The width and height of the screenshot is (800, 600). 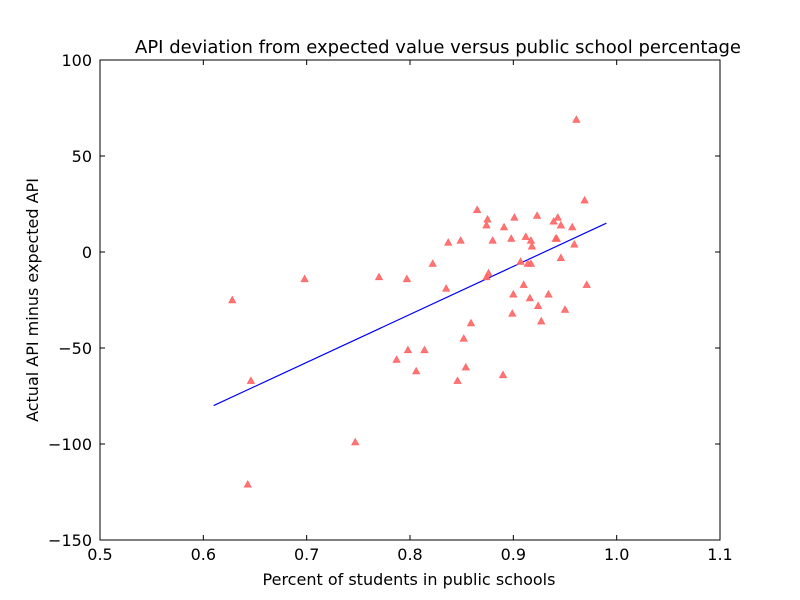 What do you see at coordinates (306, 554) in the screenshot?
I see `x-tick-label: 0.7` at bounding box center [306, 554].